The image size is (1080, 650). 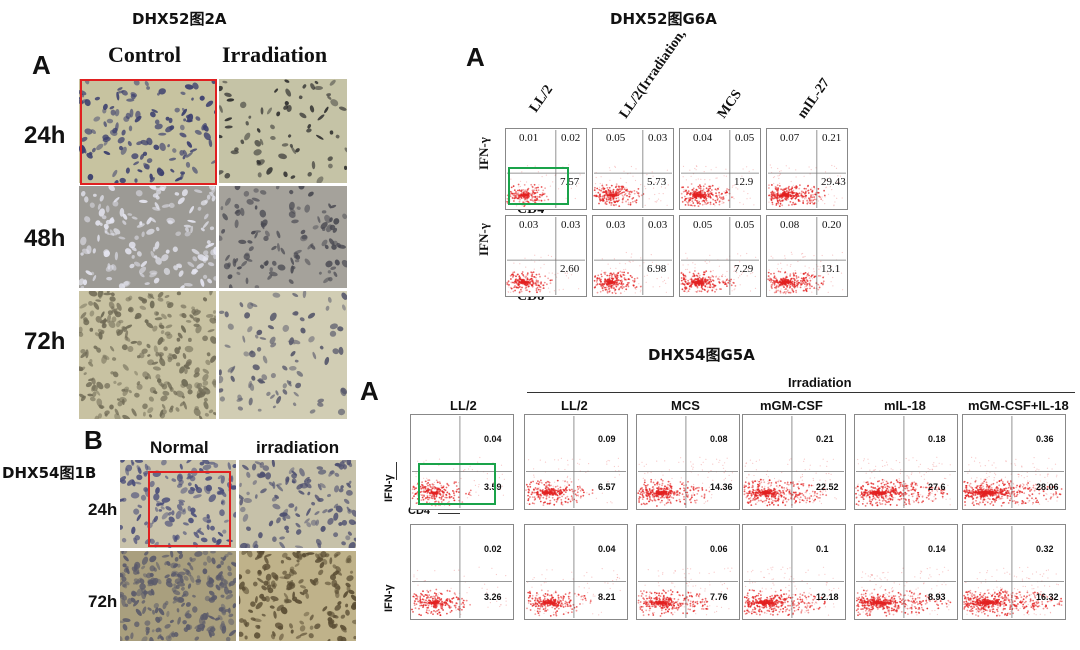 What do you see at coordinates (1014, 462) in the screenshot?
I see `fig4-plot-r1-c6` at bounding box center [1014, 462].